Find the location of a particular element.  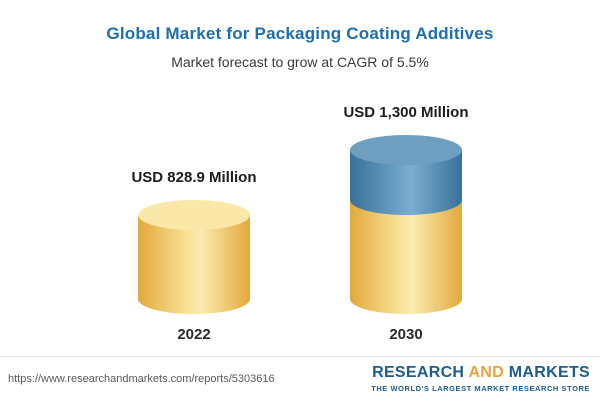

logo-word-markets: MARKETS is located at coordinates (549, 372).